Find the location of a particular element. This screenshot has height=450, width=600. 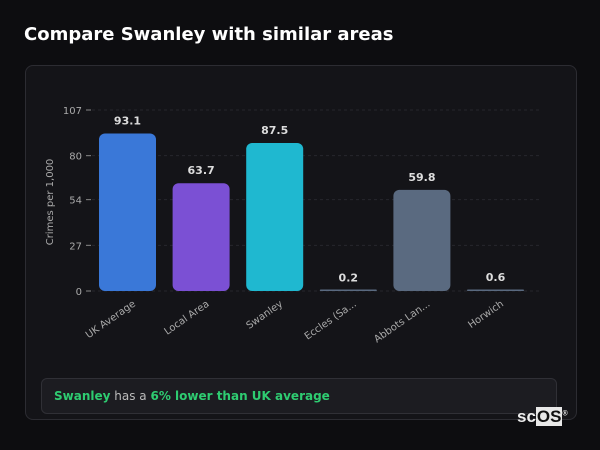

data-label: 59.8 is located at coordinates (421, 177).